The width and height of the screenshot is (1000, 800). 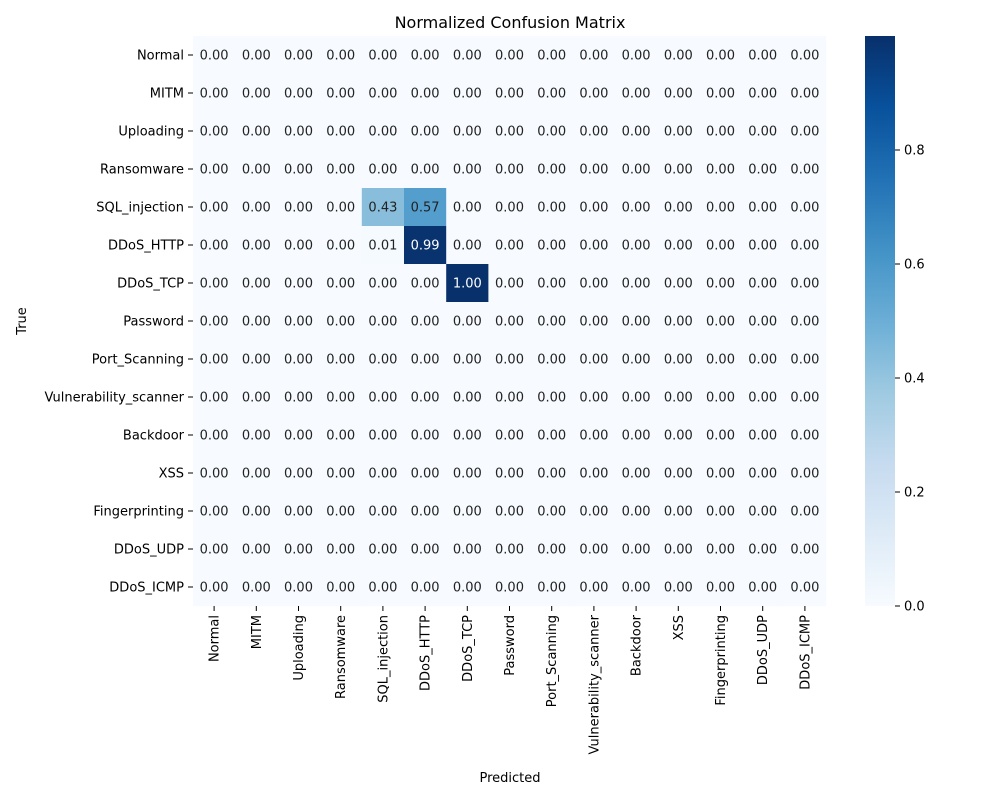 What do you see at coordinates (425, 246) in the screenshot?
I see `cell-value-label: 0.99` at bounding box center [425, 246].